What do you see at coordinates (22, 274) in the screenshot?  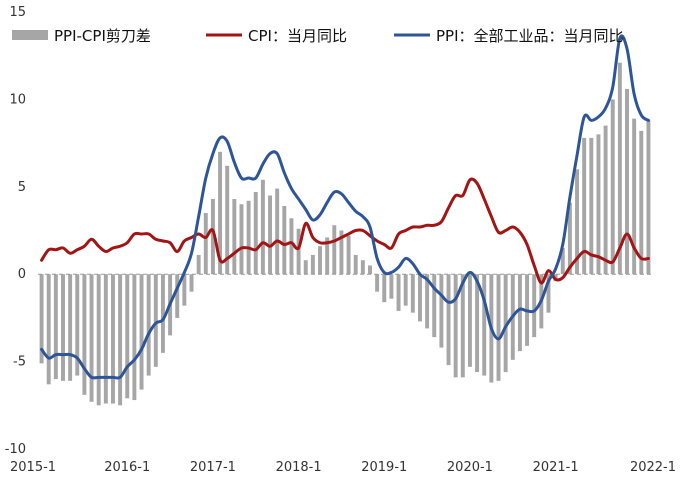 I see `y-tick-label: 0` at bounding box center [22, 274].